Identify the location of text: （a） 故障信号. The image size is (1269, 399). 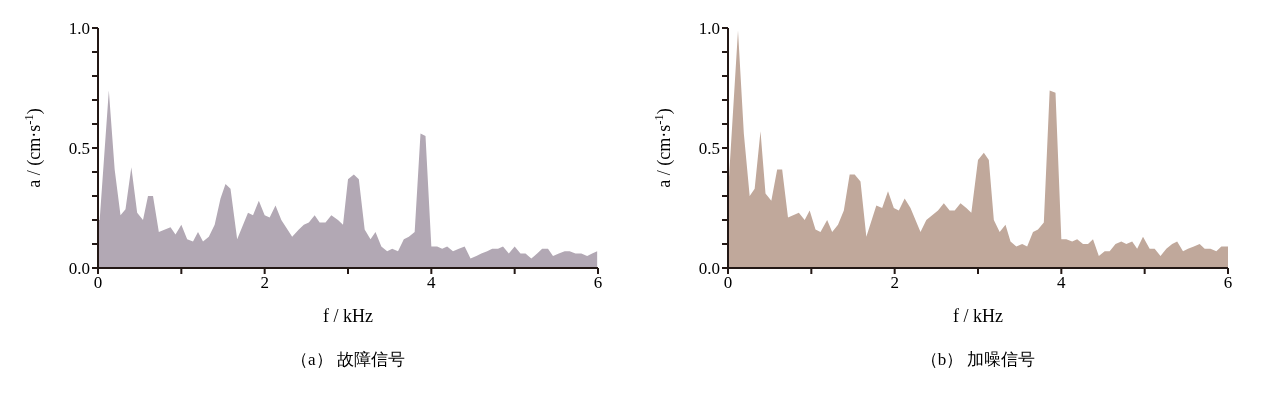
(348, 360).